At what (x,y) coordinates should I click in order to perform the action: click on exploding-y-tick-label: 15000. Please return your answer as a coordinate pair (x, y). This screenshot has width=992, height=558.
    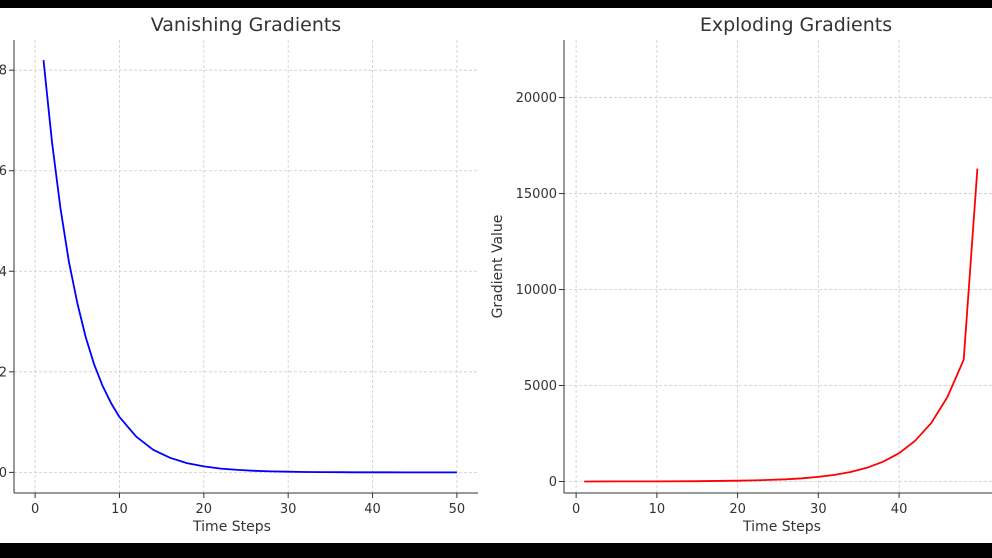
    Looking at the image, I should click on (536, 194).